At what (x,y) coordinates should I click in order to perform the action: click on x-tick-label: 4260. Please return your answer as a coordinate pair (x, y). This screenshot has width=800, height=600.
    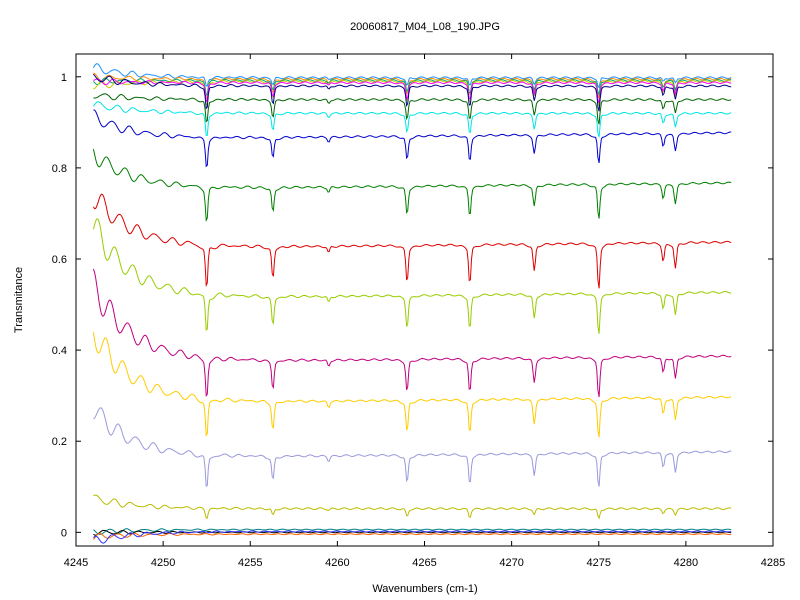
    Looking at the image, I should click on (337, 563).